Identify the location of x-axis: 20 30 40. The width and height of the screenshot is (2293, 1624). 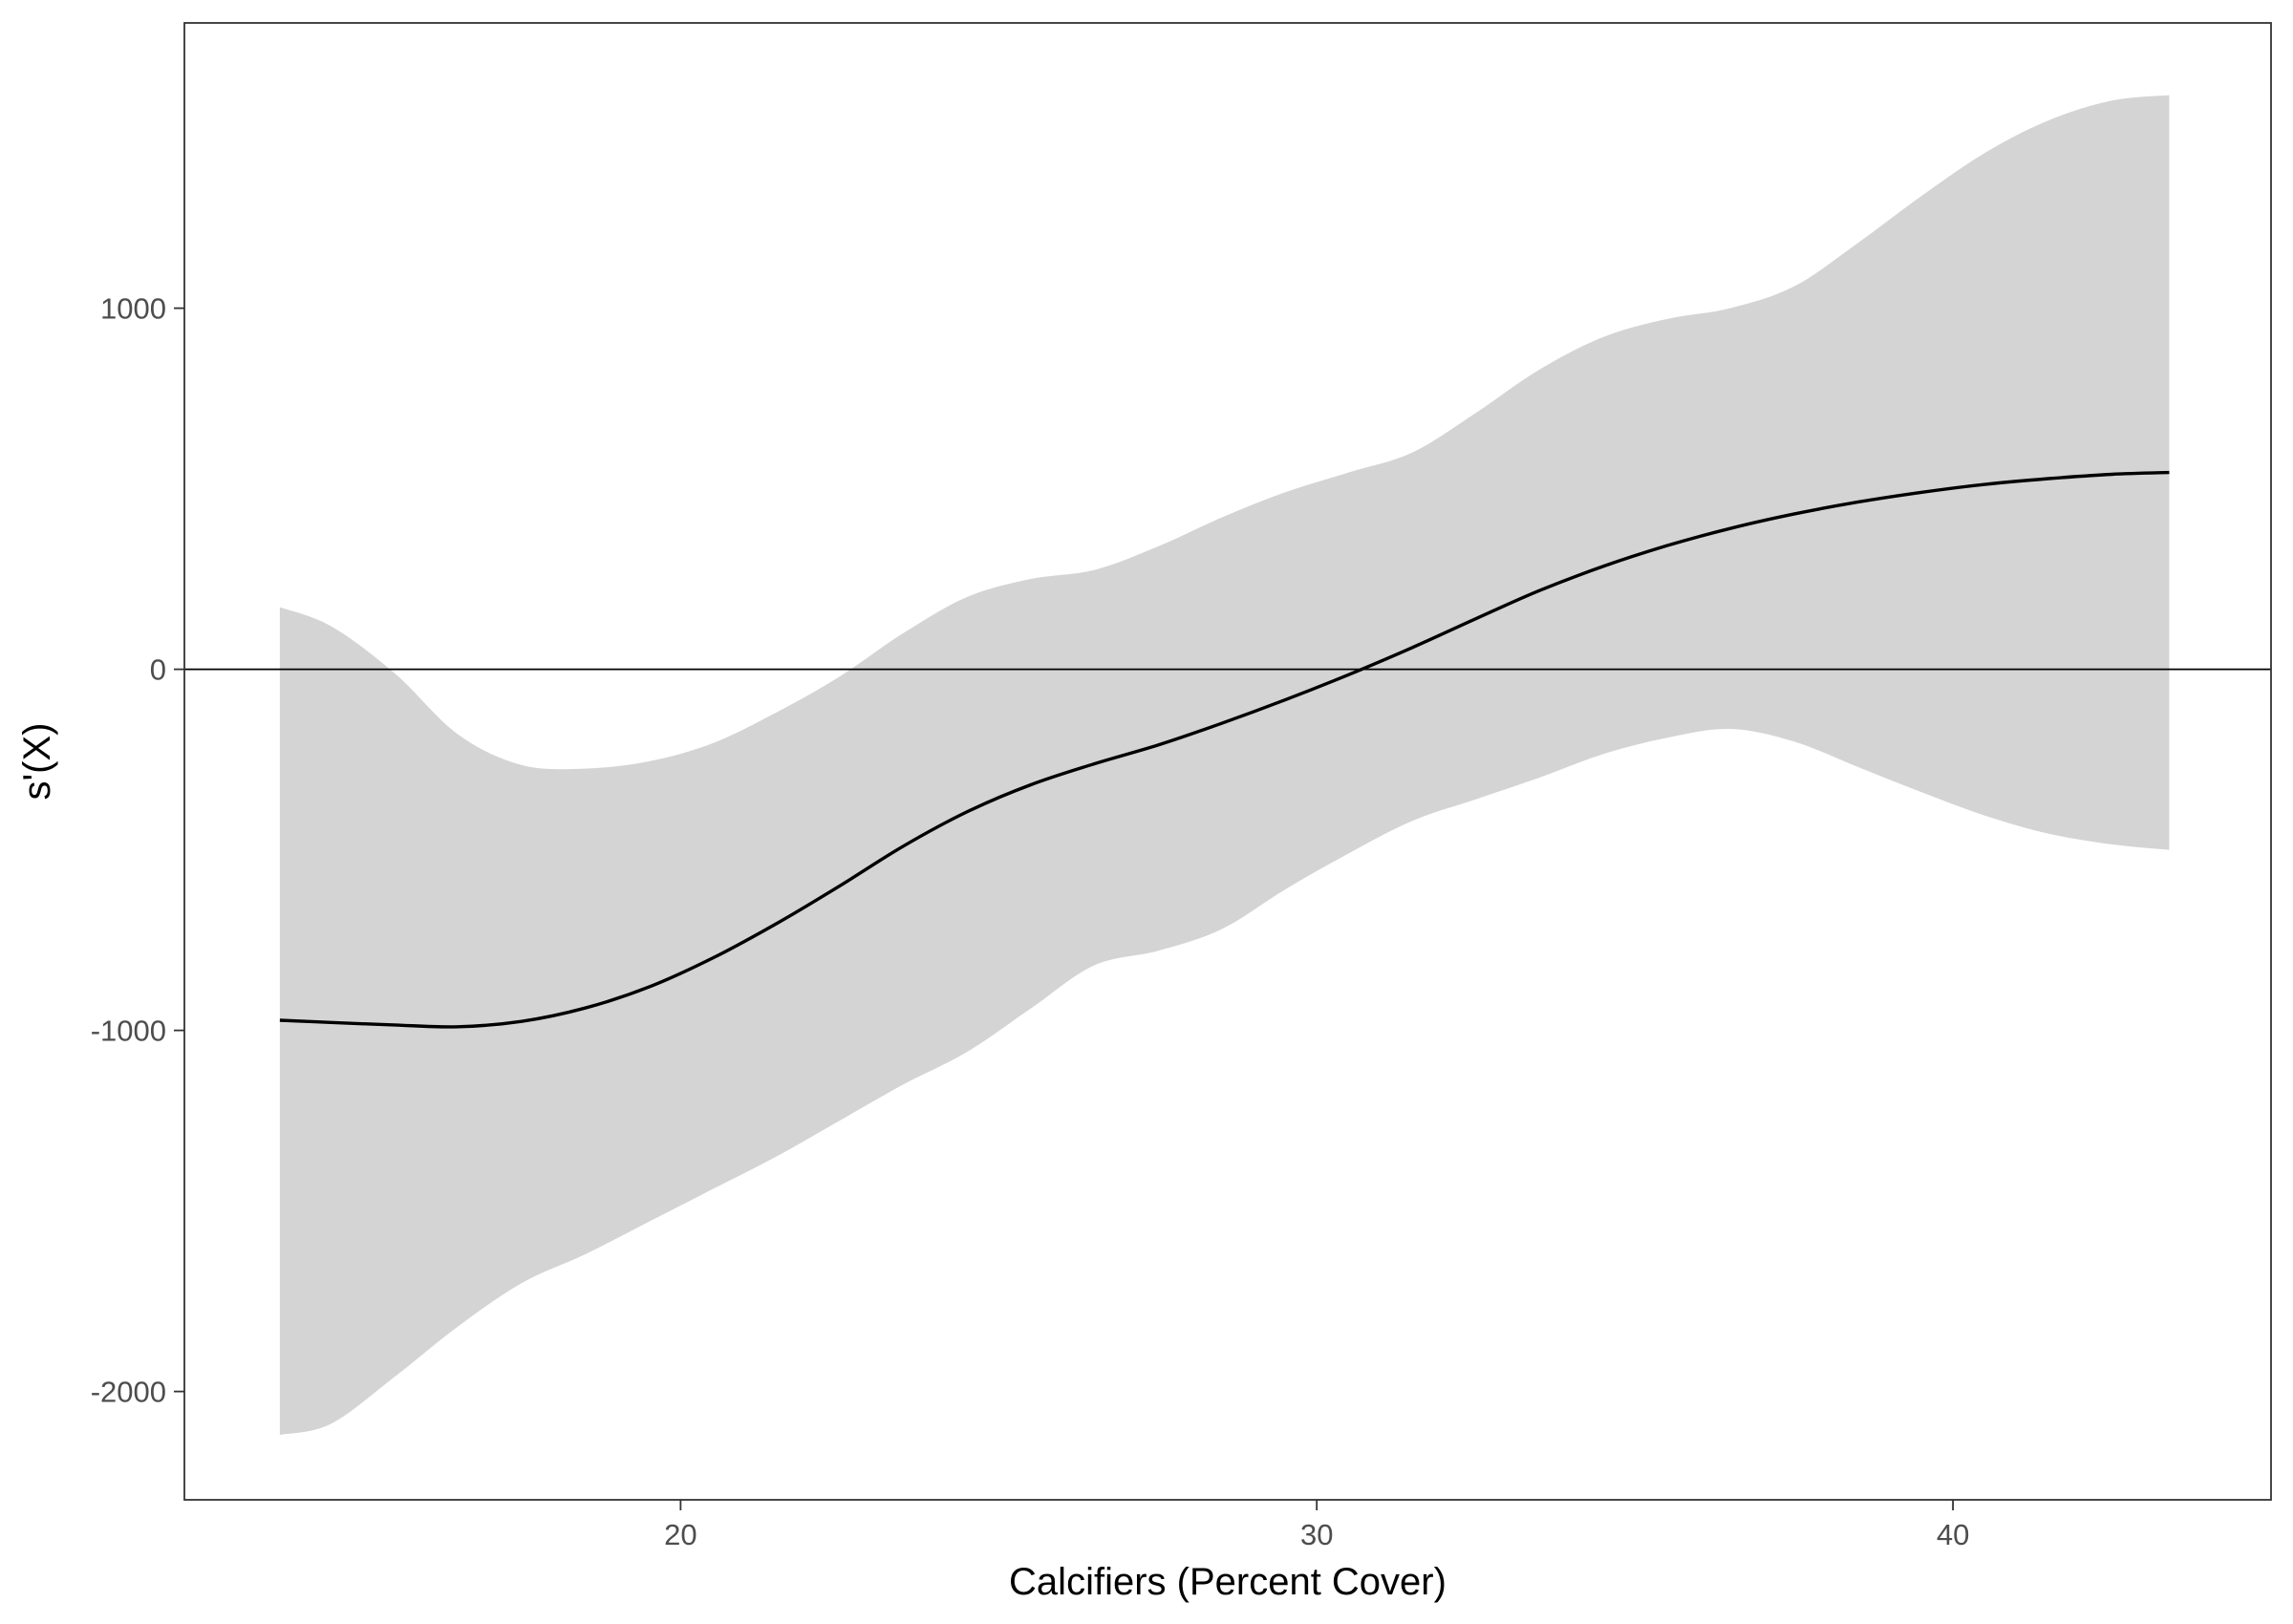
(1316, 1526).